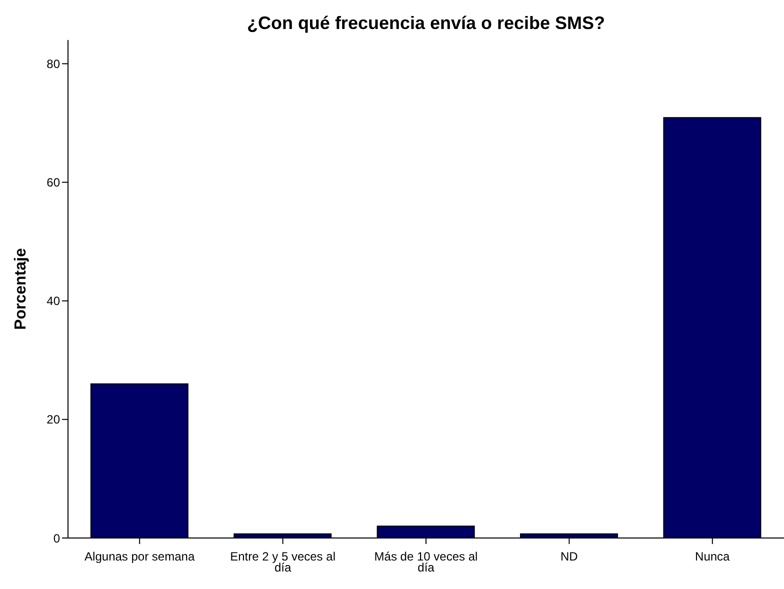  I want to click on y-tick-label: 0, so click(56, 538).